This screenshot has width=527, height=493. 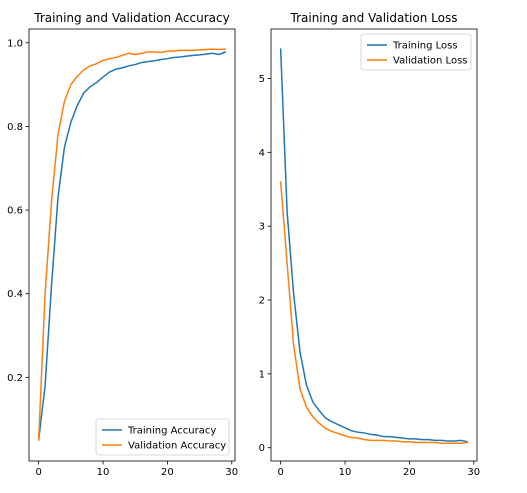 I want to click on y-tick-label: 3, so click(x=262, y=227).